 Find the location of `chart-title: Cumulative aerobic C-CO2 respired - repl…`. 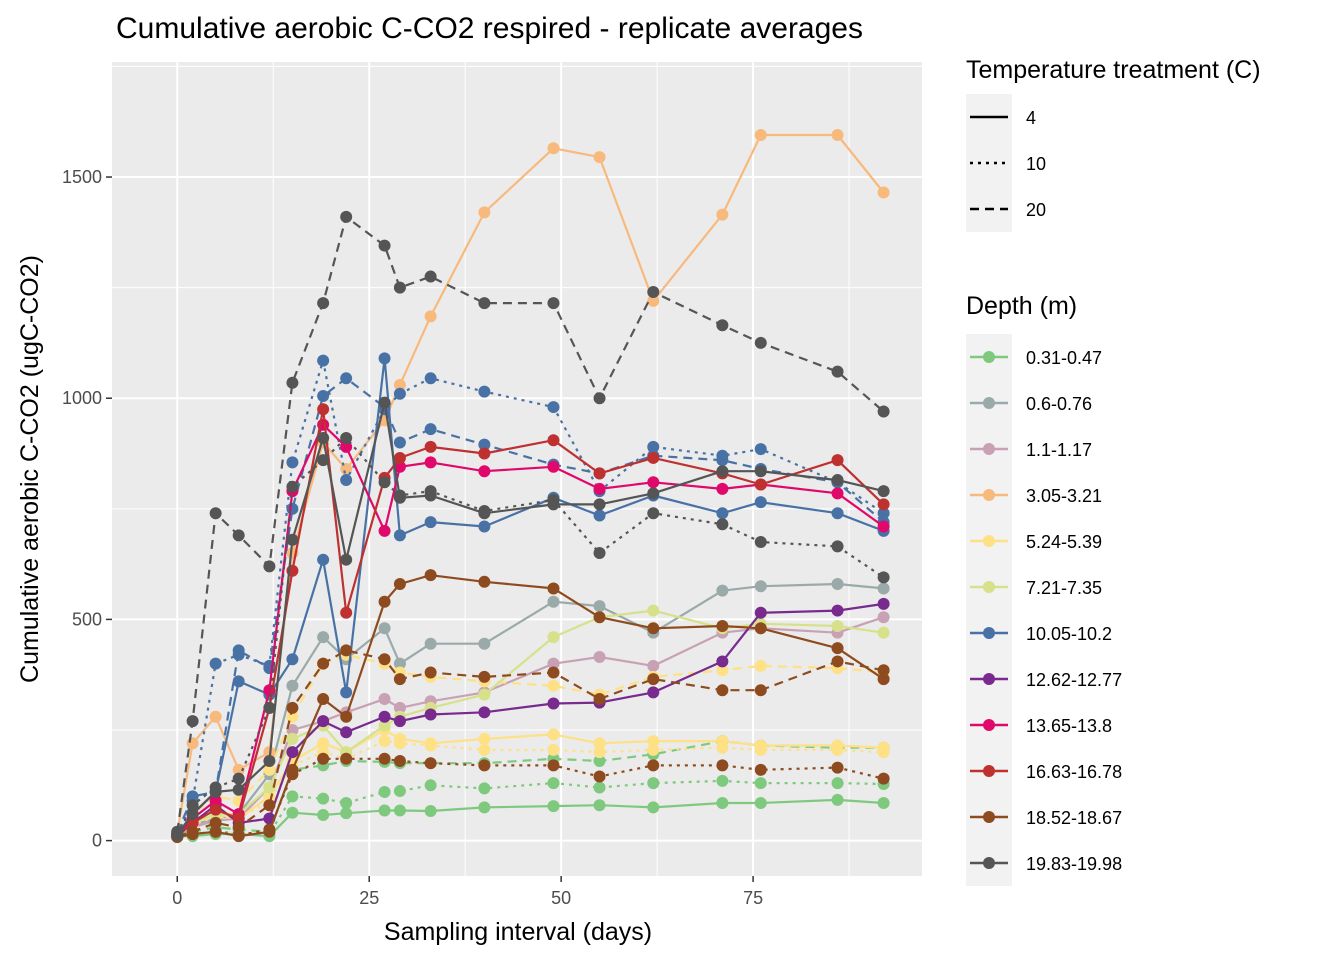

chart-title: Cumulative aerobic C-CO2 respired - repl… is located at coordinates (489, 28).